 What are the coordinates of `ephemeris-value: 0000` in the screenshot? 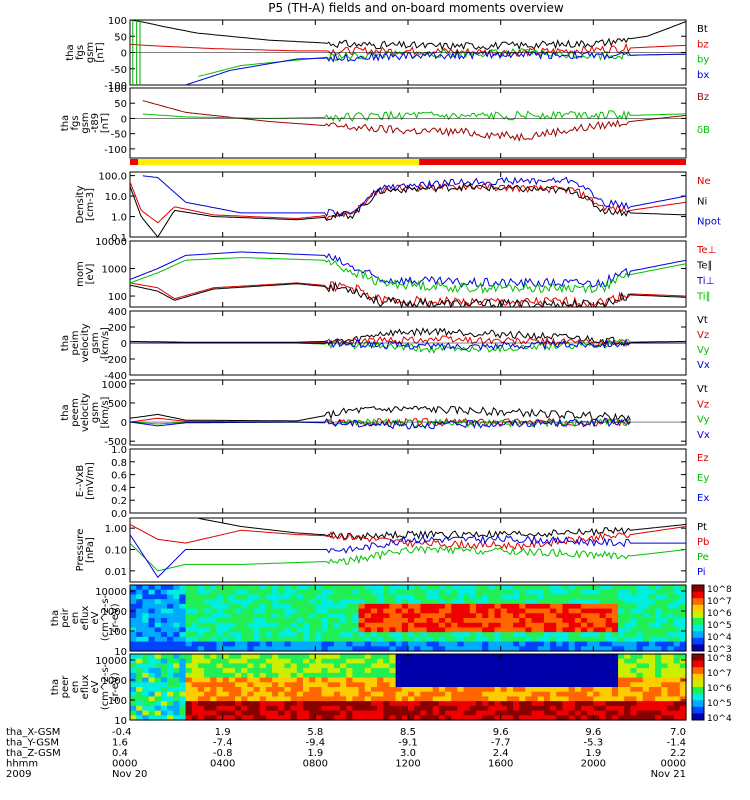 It's located at (124, 764).